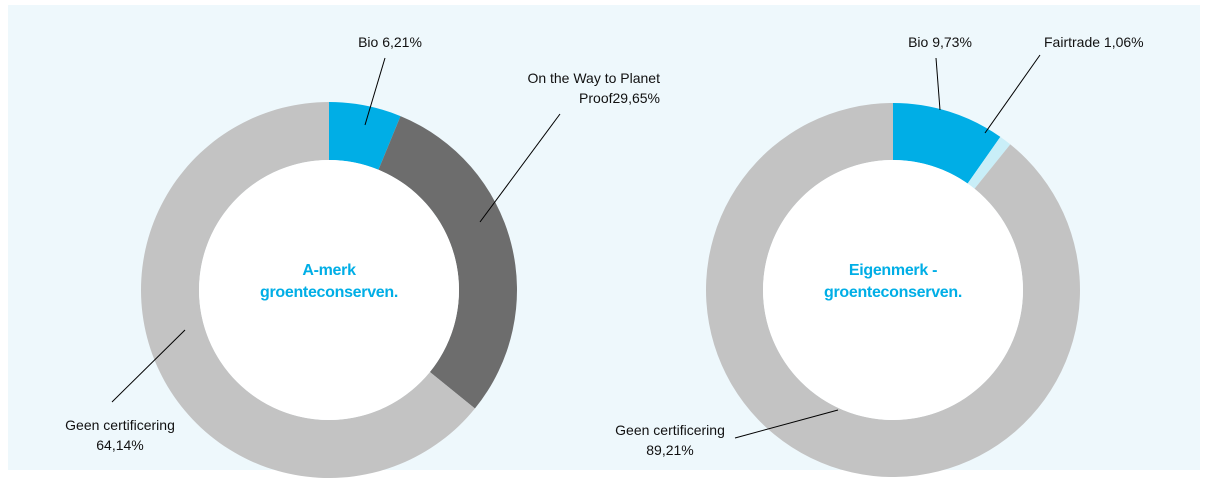  I want to click on segment-label: Bio 9,73%, so click(940, 42).